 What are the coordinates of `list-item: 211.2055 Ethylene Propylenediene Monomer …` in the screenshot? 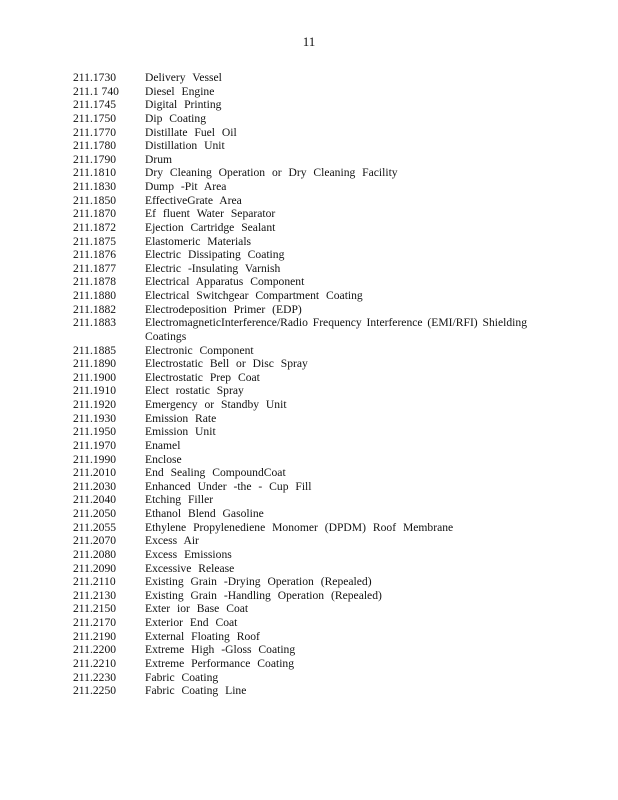 It's located at (303, 528).